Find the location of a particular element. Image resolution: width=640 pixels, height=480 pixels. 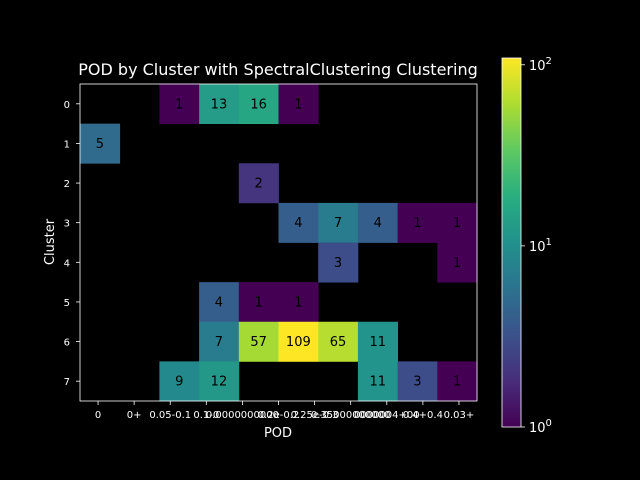

y-tick-label: 6 is located at coordinates (67, 343).